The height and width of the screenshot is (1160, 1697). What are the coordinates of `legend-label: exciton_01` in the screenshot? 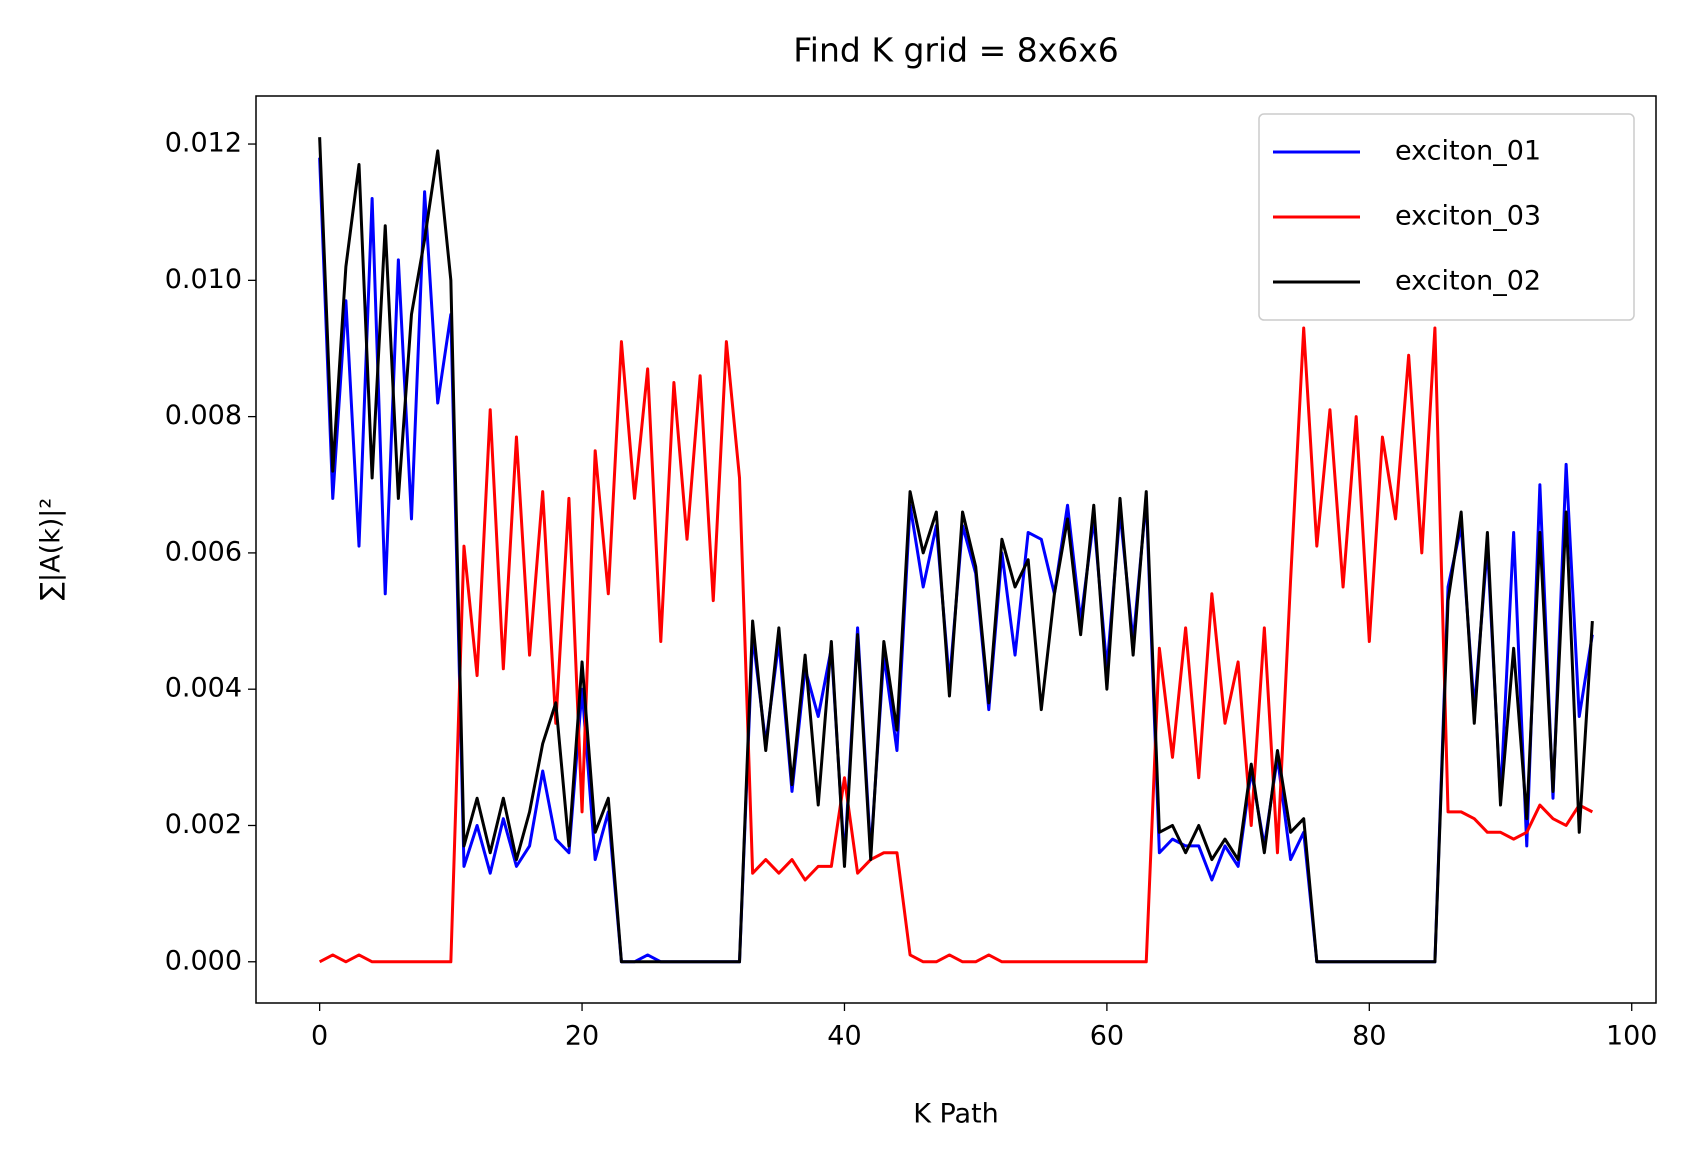 It's located at (1468, 151).